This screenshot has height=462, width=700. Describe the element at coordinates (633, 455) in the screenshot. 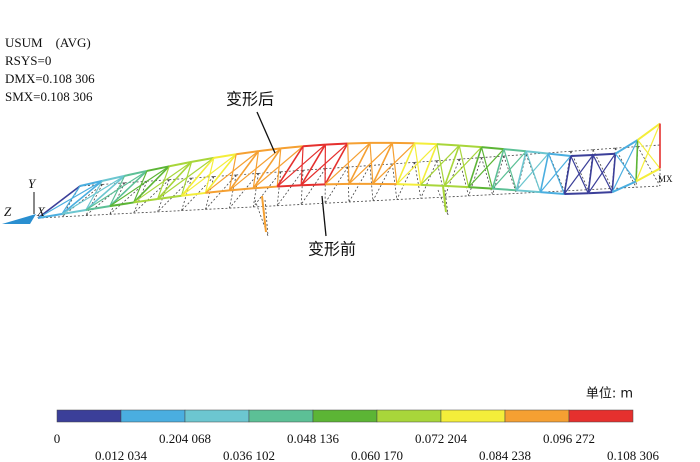

I see `legend-label: 0.108 306` at that location.